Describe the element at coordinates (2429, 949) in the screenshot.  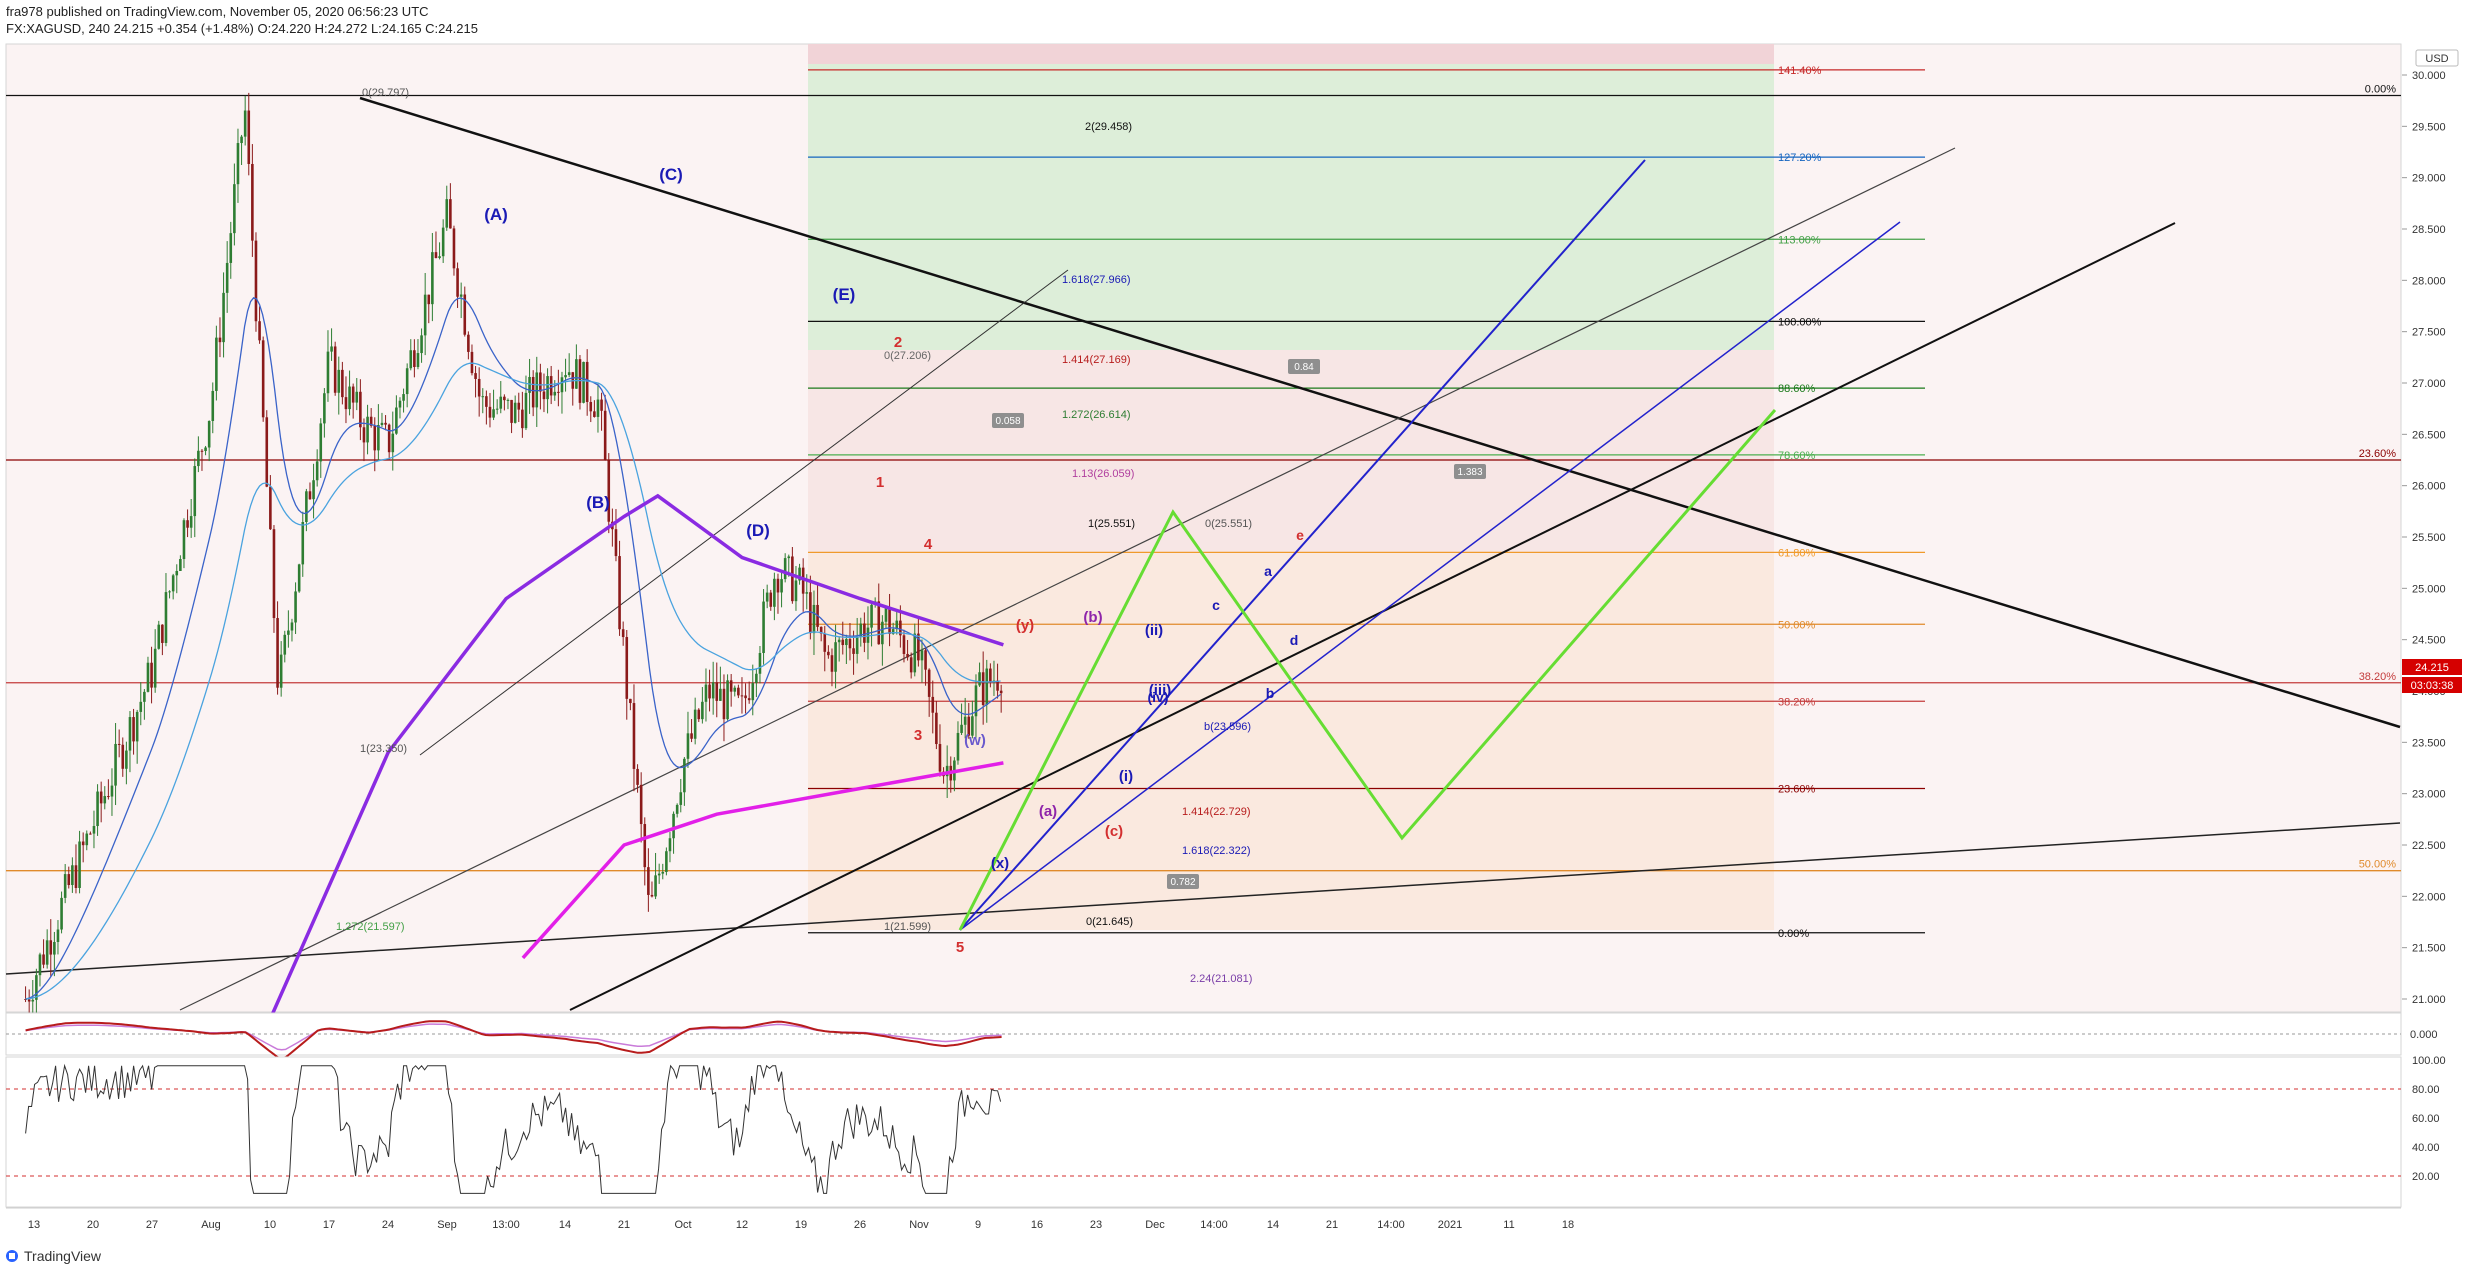
I see `price-tick-label: 21.500` at that location.